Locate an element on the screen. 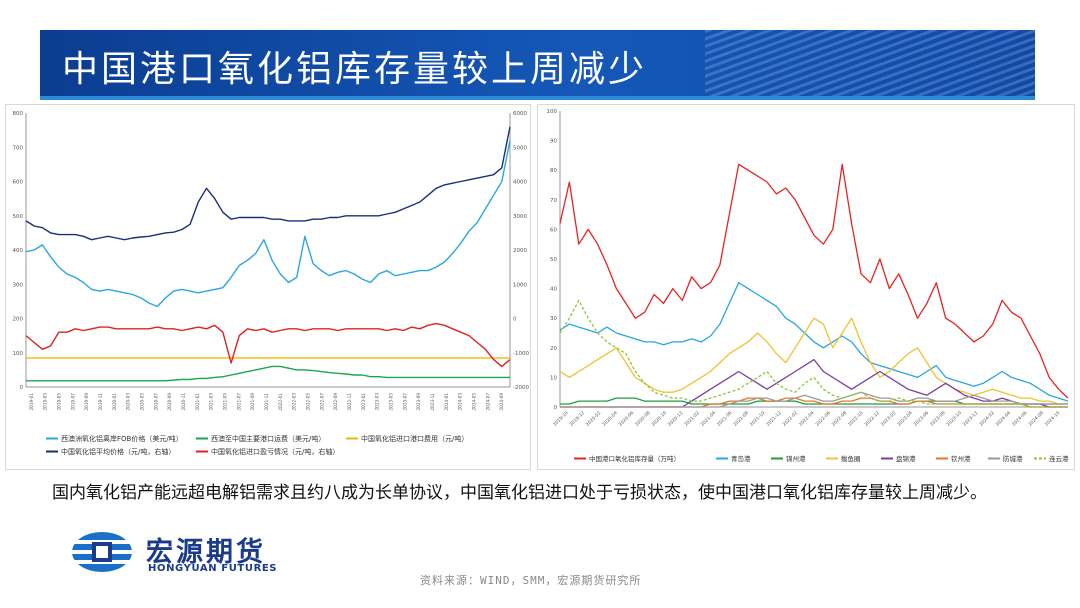 The width and height of the screenshot is (1080, 608). y-tick-label-right: -1000 is located at coordinates (521, 354).